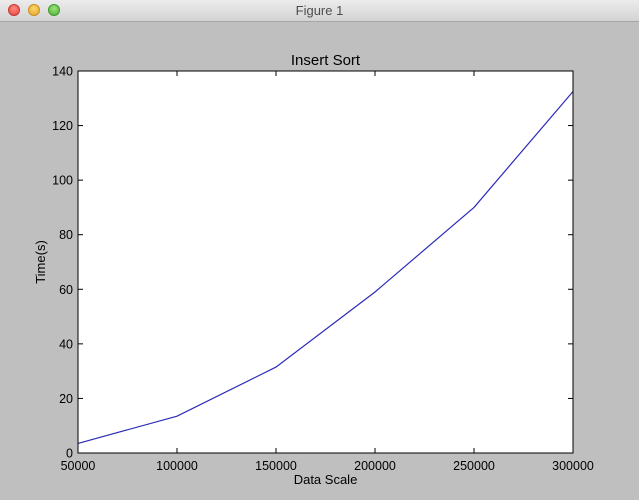 The height and width of the screenshot is (500, 639). I want to click on x-tick-label: 100000, so click(177, 466).